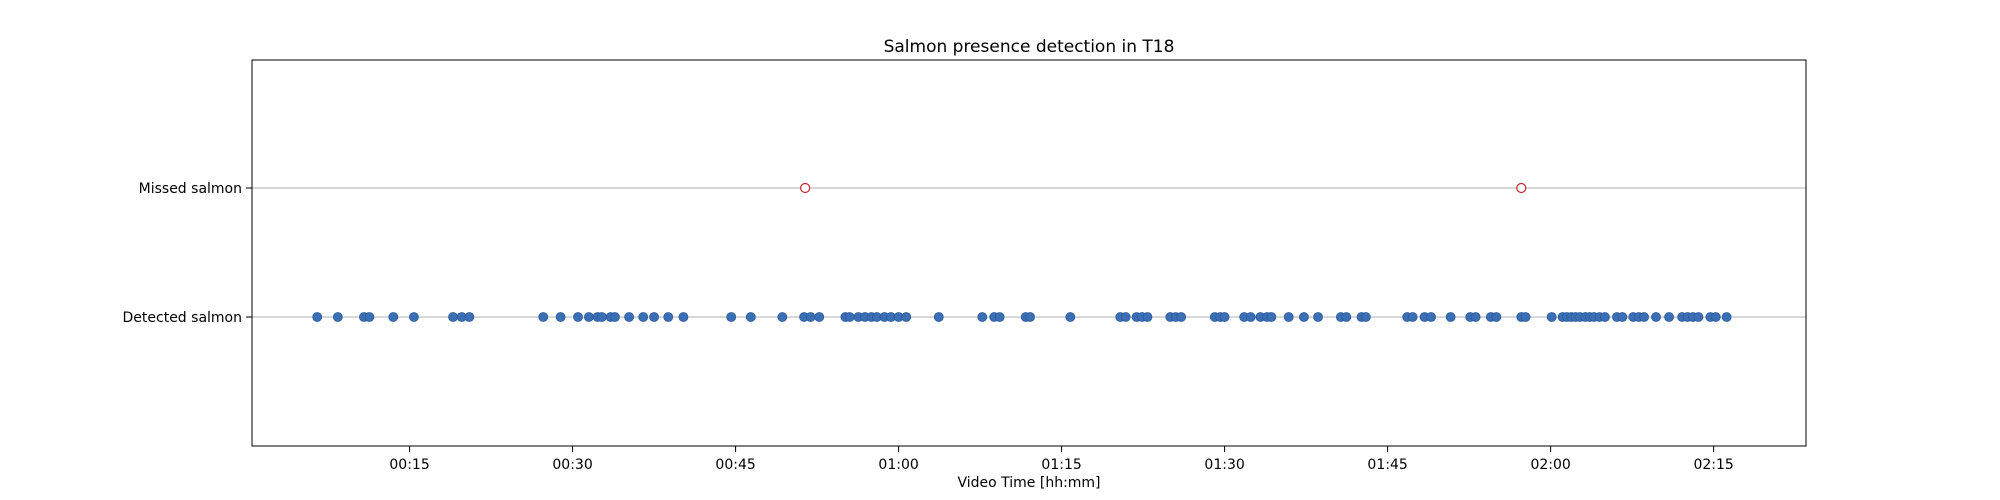 This screenshot has width=2000, height=500. What do you see at coordinates (1550, 465) in the screenshot?
I see `x-tick-label-7: 02:00` at bounding box center [1550, 465].